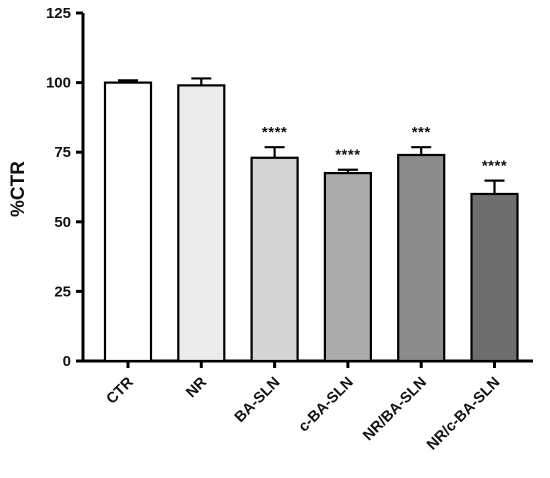 This screenshot has width=550, height=478. What do you see at coordinates (347, 267) in the screenshot?
I see `bar-c-ba-sln` at bounding box center [347, 267].